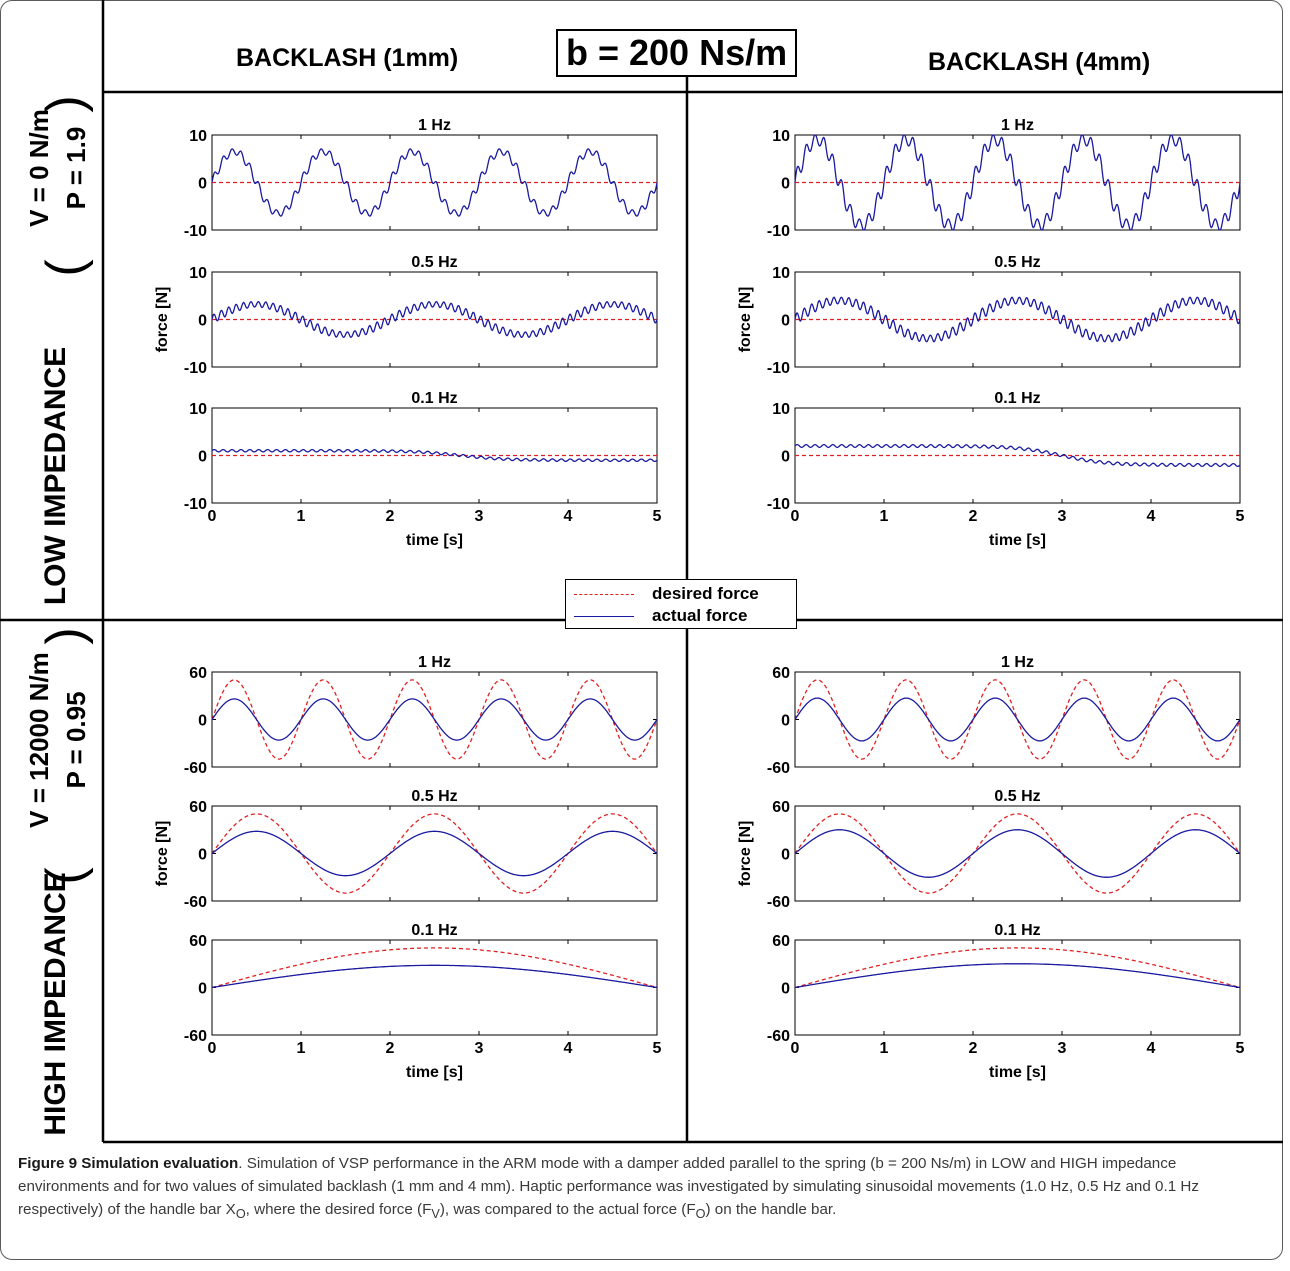 The width and height of the screenshot is (1290, 1271). Describe the element at coordinates (65, 876) in the screenshot. I see `row-bracket-high: (` at that location.